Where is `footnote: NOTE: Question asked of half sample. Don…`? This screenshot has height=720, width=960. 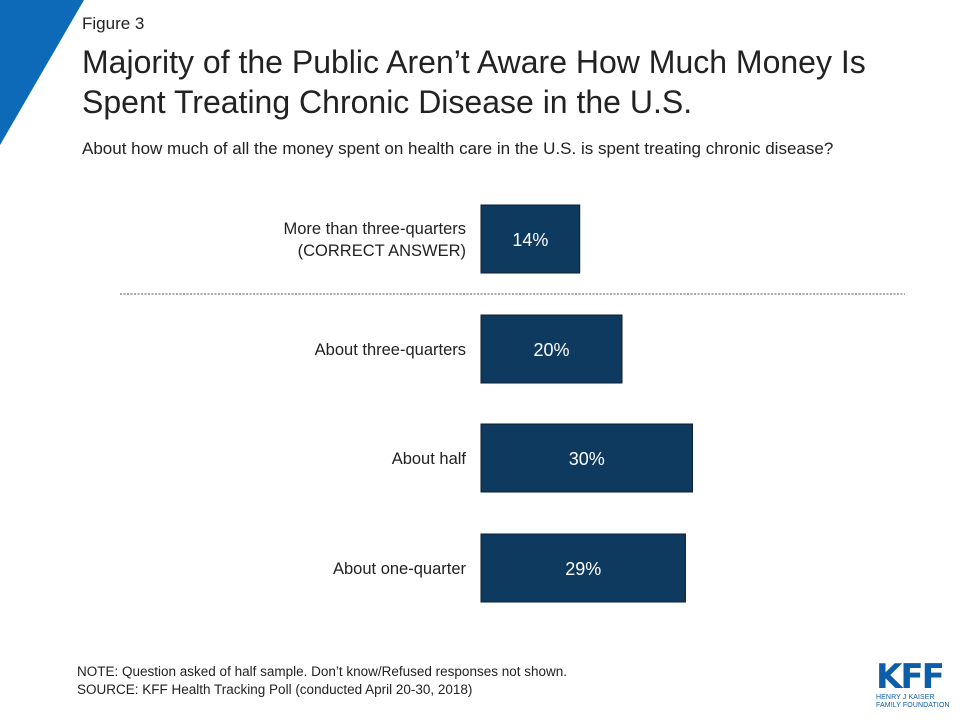 footnote: NOTE: Question asked of half sample. Don… is located at coordinates (322, 681).